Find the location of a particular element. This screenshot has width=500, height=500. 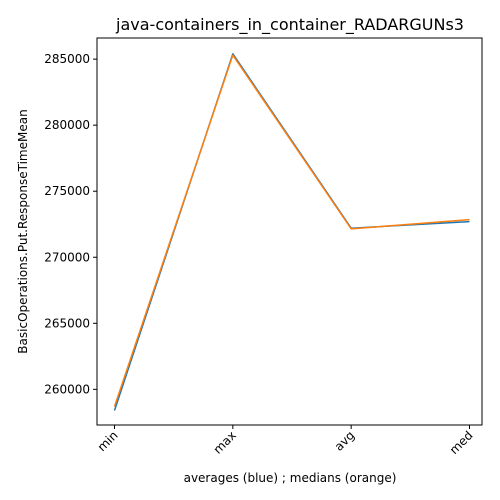

chart-title: java-containers_in_container_RADARGUNs3 is located at coordinates (289, 25).